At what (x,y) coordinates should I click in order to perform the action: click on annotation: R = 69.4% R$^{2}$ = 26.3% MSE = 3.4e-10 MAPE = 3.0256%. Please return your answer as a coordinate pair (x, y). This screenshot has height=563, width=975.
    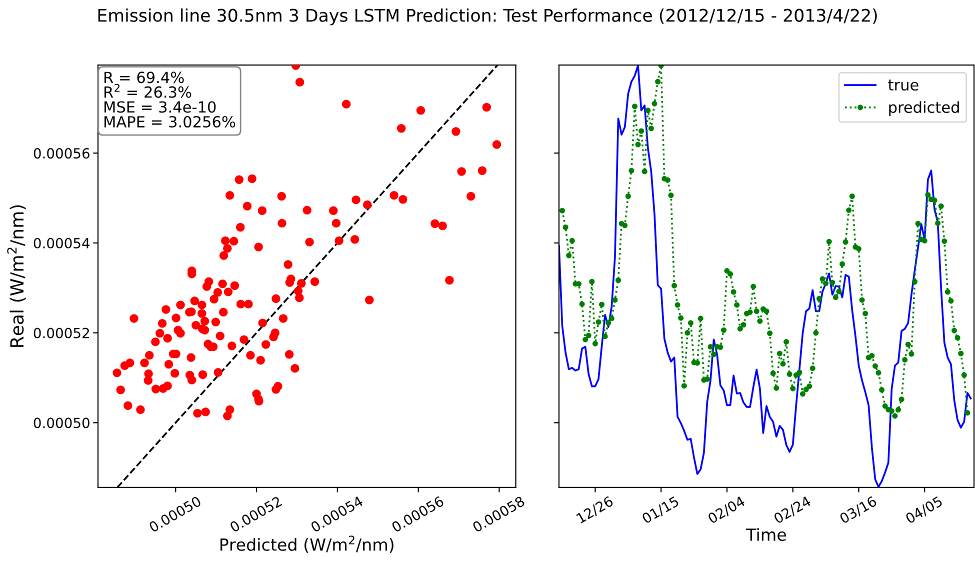
    Looking at the image, I should click on (170, 100).